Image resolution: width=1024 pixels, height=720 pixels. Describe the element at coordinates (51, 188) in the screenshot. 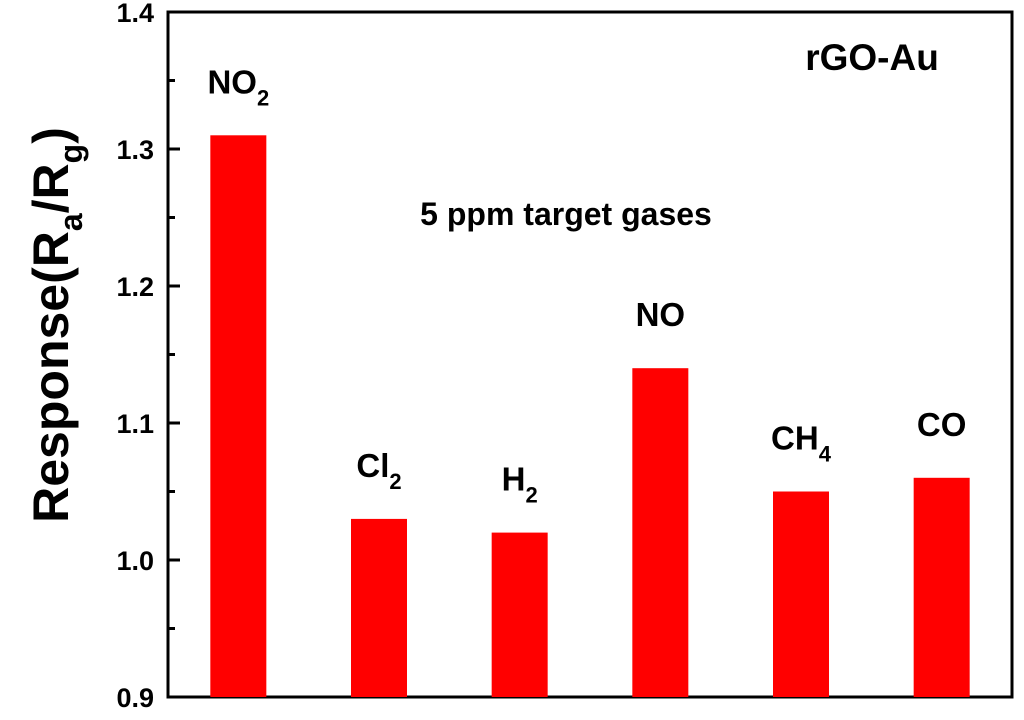

I see `y-axis-label-part: /R` at that location.